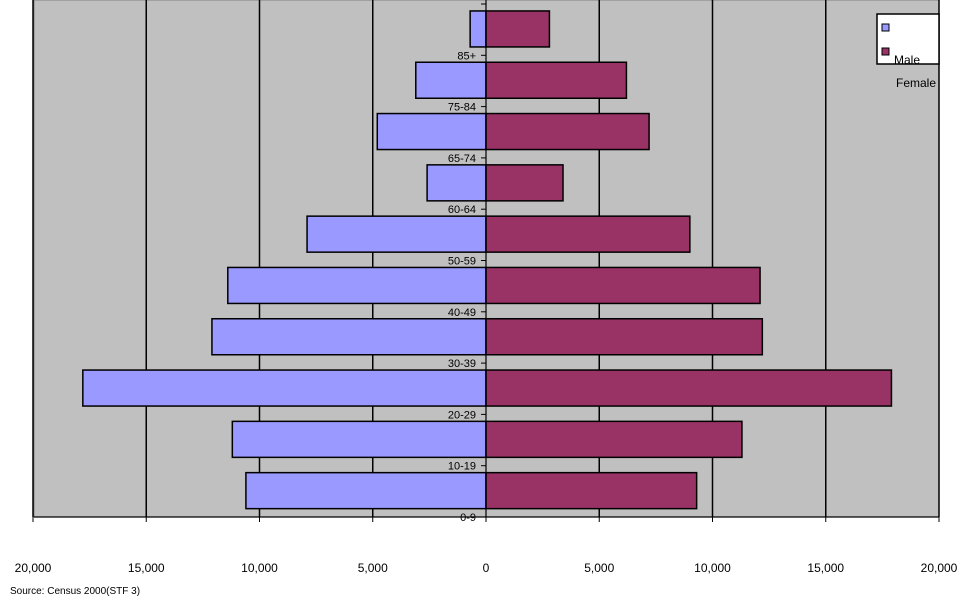  I want to click on category-label: 0-9, so click(468, 518).